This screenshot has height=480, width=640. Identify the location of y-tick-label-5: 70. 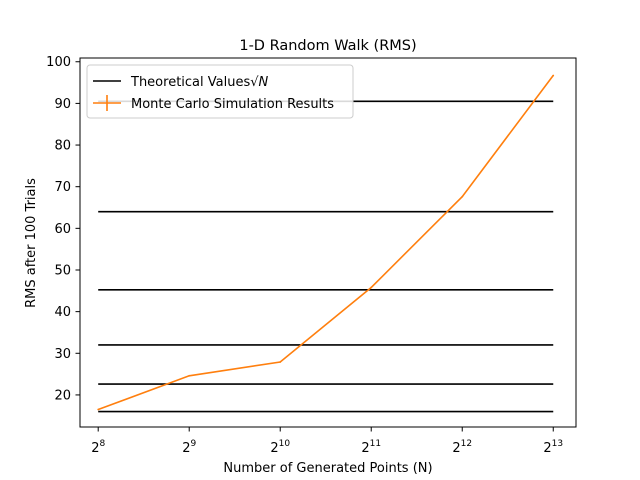
(62, 187).